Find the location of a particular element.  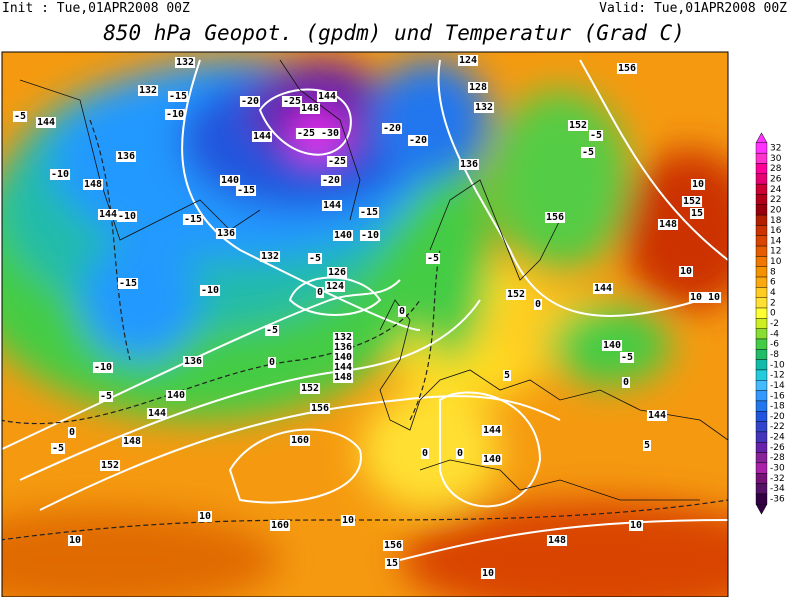

colorbar-label: -12 is located at coordinates (777, 376).